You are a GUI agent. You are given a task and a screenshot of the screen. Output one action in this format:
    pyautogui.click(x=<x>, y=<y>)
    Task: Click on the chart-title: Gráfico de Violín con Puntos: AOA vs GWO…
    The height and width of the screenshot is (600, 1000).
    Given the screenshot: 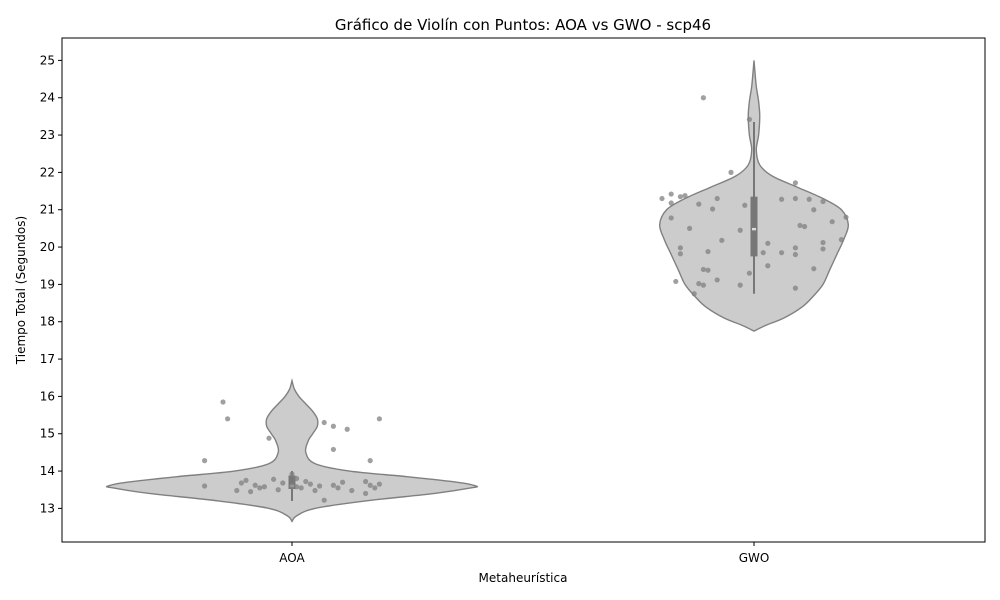 What is the action you would take?
    pyautogui.click(x=523, y=25)
    